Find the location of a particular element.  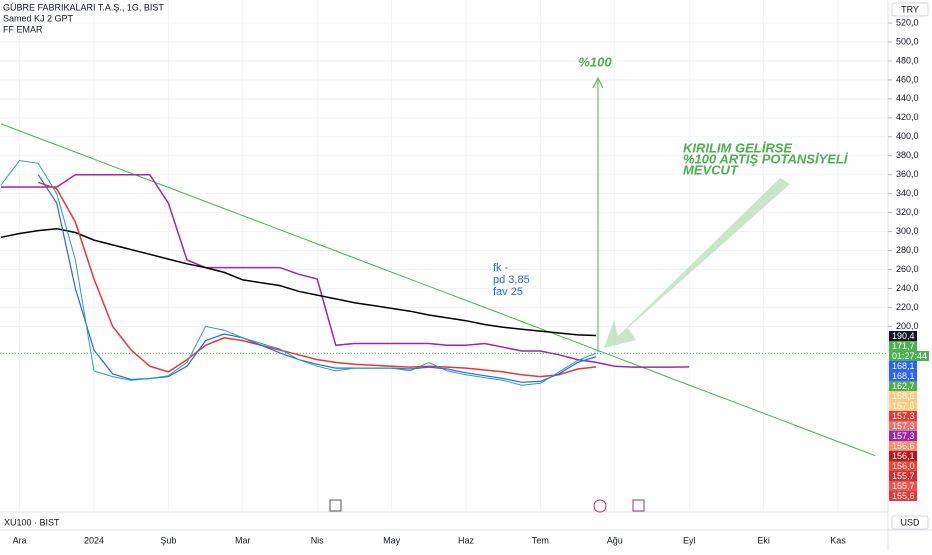

price-badge-label: 156,1 is located at coordinates (903, 456).